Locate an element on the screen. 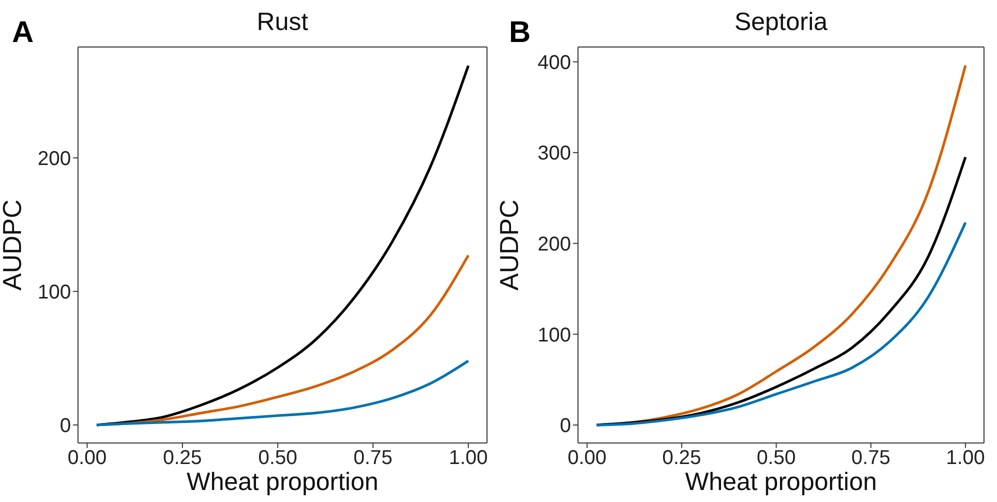 The image size is (997, 502). text: B is located at coordinates (520, 33).